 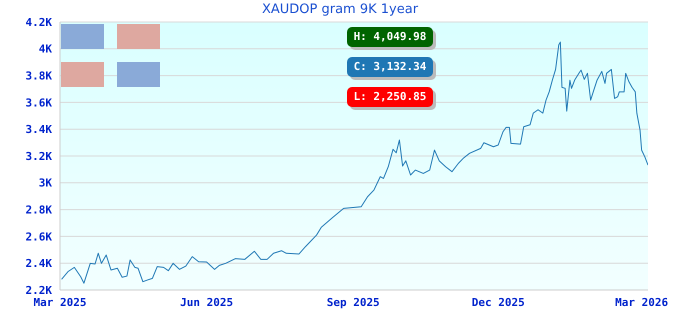 What do you see at coordinates (39, 237) in the screenshot?
I see `y-tick-label: 2.6K` at bounding box center [39, 237].